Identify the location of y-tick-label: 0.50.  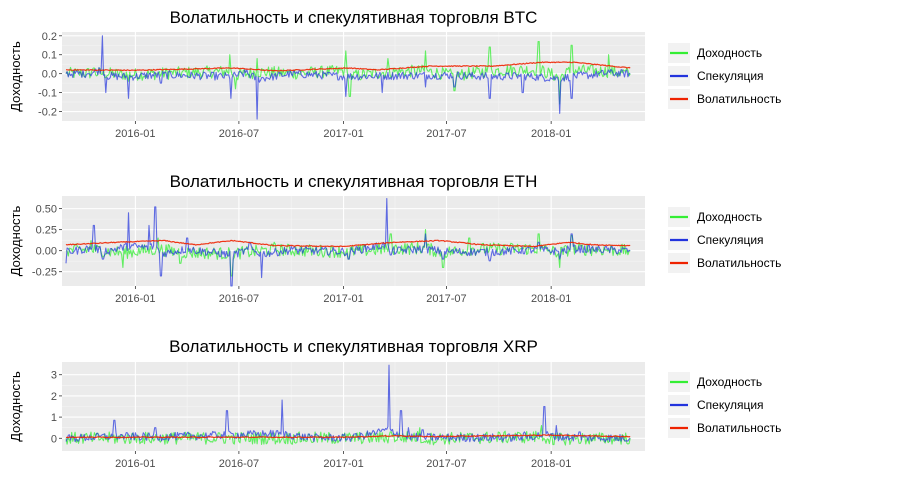
(46, 210).